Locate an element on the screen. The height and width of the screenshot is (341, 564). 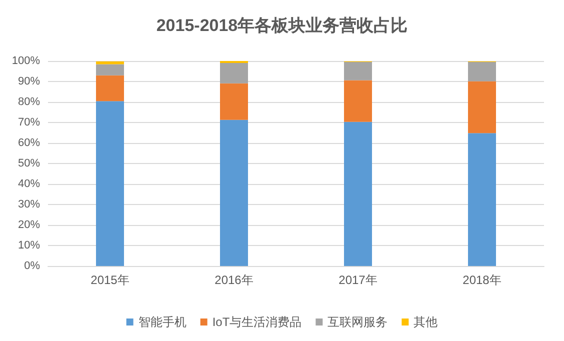
y-tick-label: 20% is located at coordinates (29, 225).